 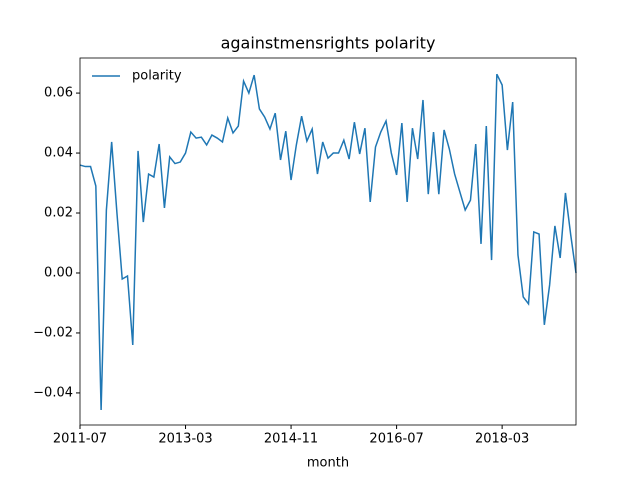 I want to click on x-tick-label: 2016-07, so click(x=396, y=439).